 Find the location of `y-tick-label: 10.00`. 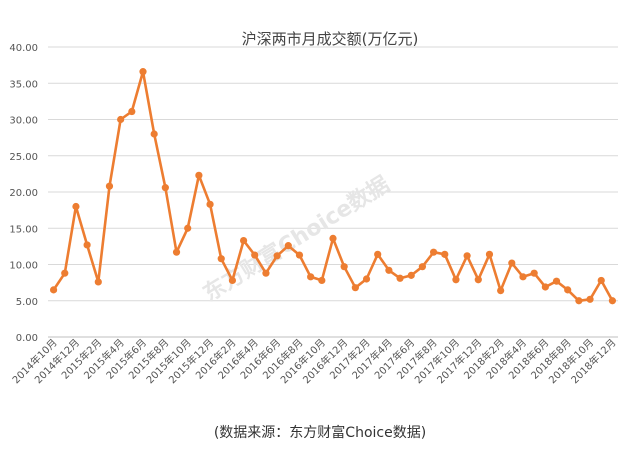

y-tick-label: 10.00 is located at coordinates (23, 266).